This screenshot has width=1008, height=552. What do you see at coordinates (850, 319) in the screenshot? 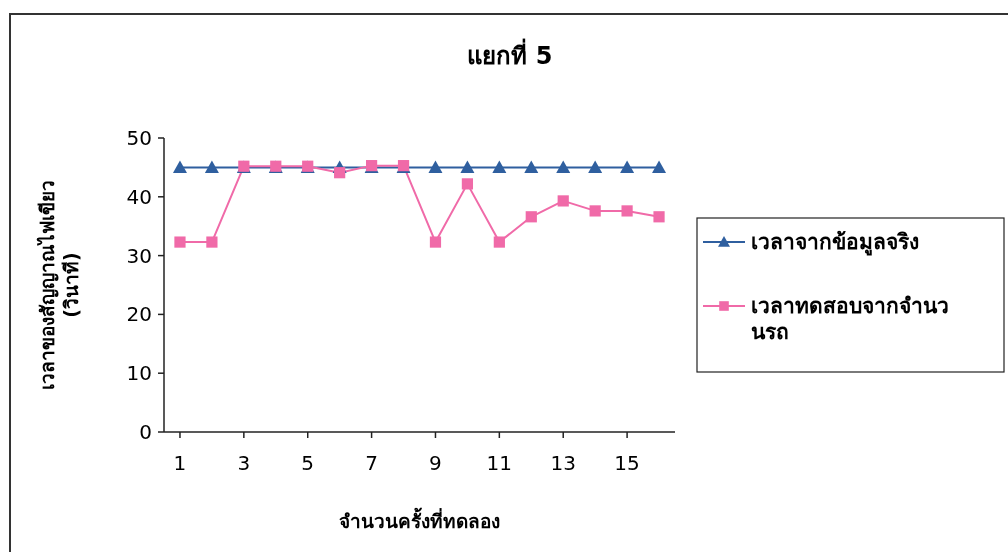
I see `legend-label: เวลาทดสอบจากจำนวนรถ` at bounding box center [850, 319].